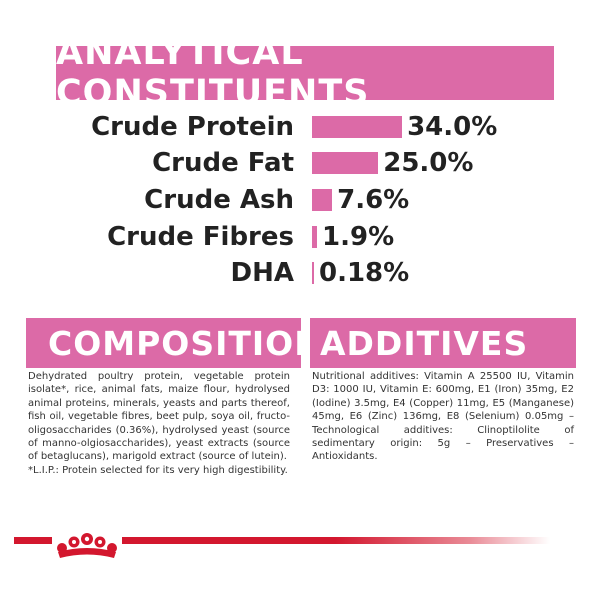 The width and height of the screenshot is (600, 600). Describe the element at coordinates (300, 127) in the screenshot. I see `constituent-row: Crude Protein 34.0%` at that location.